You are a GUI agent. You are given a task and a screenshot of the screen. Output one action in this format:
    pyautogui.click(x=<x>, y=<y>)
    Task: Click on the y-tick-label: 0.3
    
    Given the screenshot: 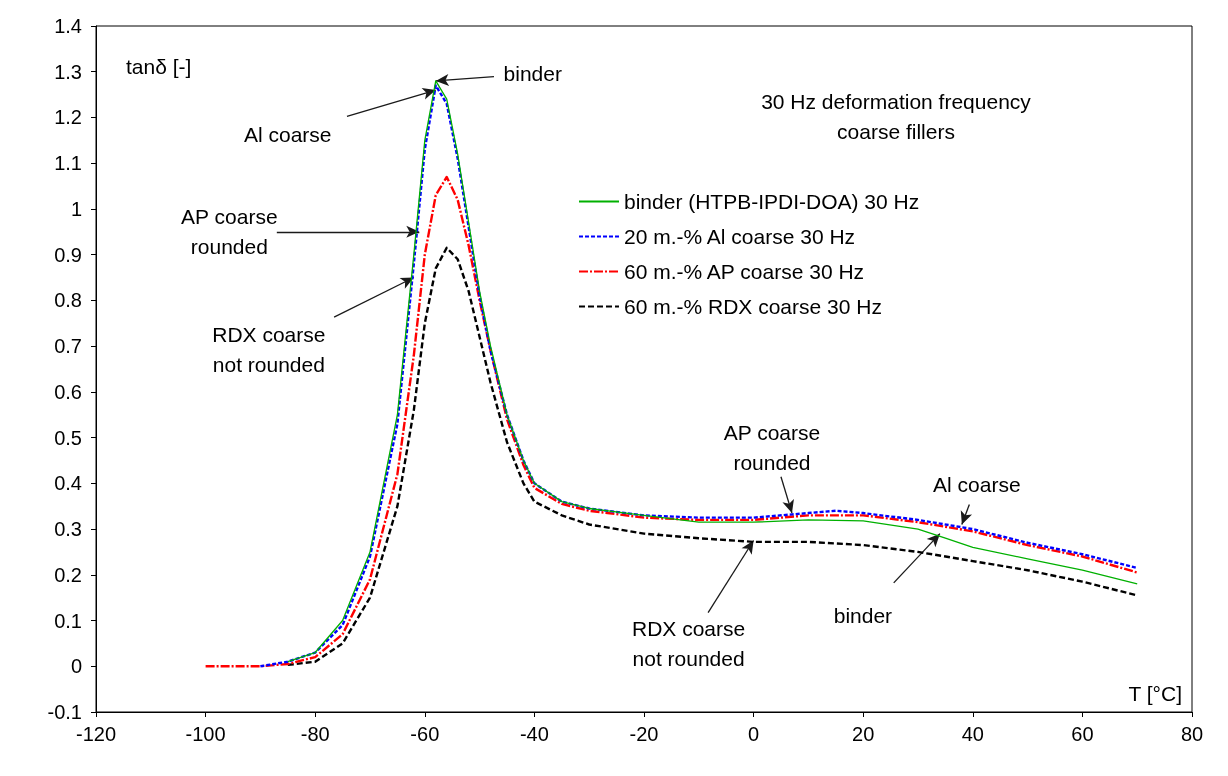 What is the action you would take?
    pyautogui.click(x=68, y=529)
    